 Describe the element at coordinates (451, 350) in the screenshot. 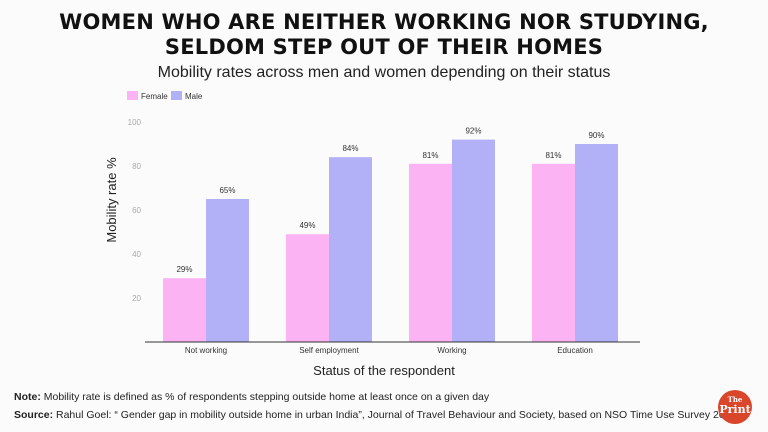

I see `x-tick-label: Working` at that location.